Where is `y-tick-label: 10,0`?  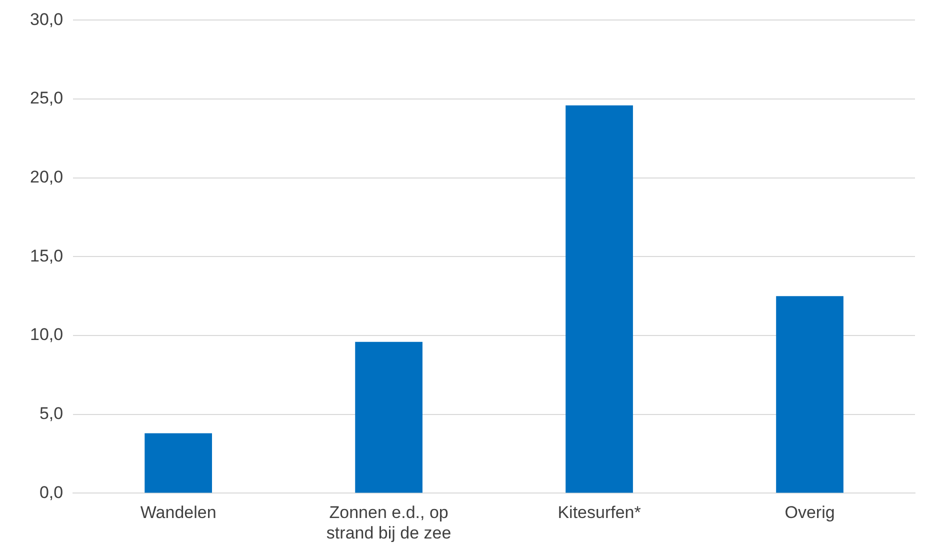 y-tick-label: 10,0 is located at coordinates (47, 334).